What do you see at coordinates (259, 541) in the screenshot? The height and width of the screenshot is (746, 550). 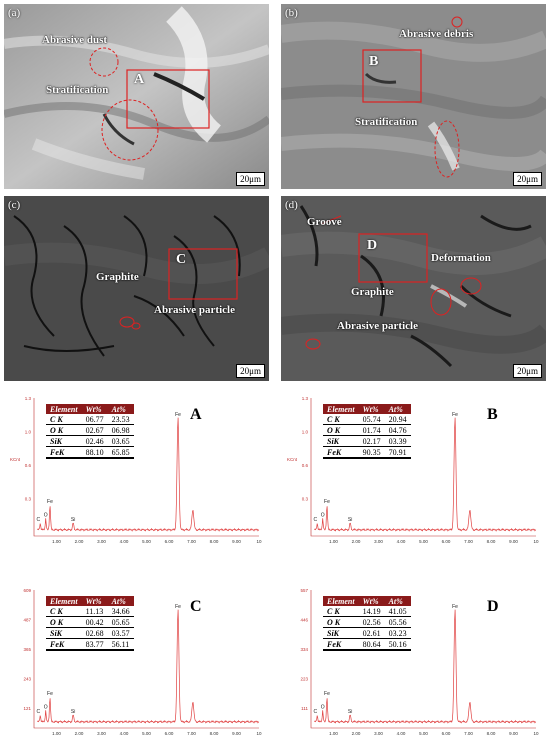 I see `x-tick-label: 10` at bounding box center [259, 541].